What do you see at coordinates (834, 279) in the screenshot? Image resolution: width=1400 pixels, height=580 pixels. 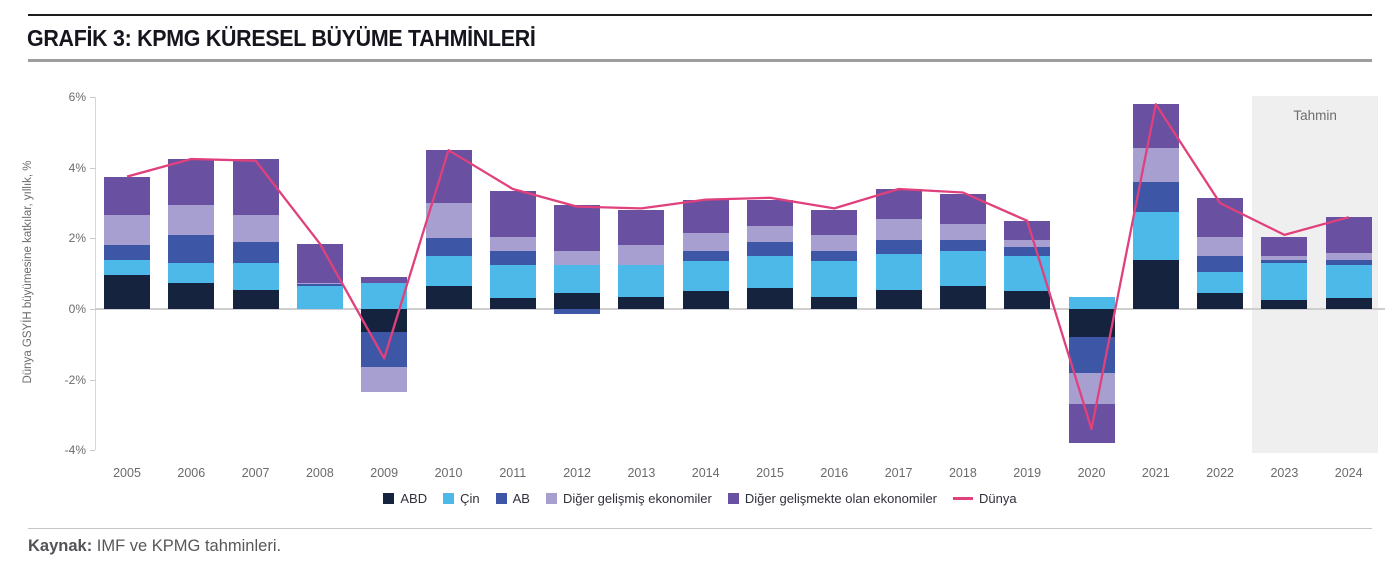 I see `bar-segment-cin-2016` at bounding box center [834, 279].